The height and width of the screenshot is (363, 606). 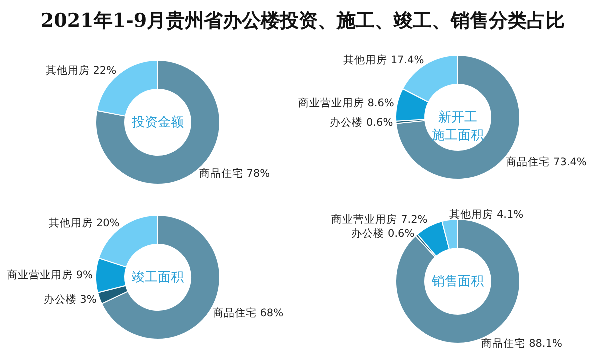 What do you see at coordinates (81, 70) in the screenshot?
I see `slice-label: 其他用房 22%` at bounding box center [81, 70].